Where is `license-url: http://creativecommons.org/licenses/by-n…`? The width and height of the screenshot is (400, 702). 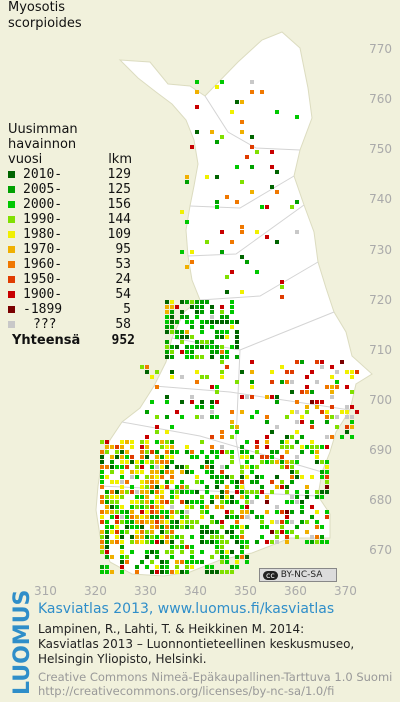 license-url: http://creativecommons.org/licenses/by-n… is located at coordinates (186, 691).